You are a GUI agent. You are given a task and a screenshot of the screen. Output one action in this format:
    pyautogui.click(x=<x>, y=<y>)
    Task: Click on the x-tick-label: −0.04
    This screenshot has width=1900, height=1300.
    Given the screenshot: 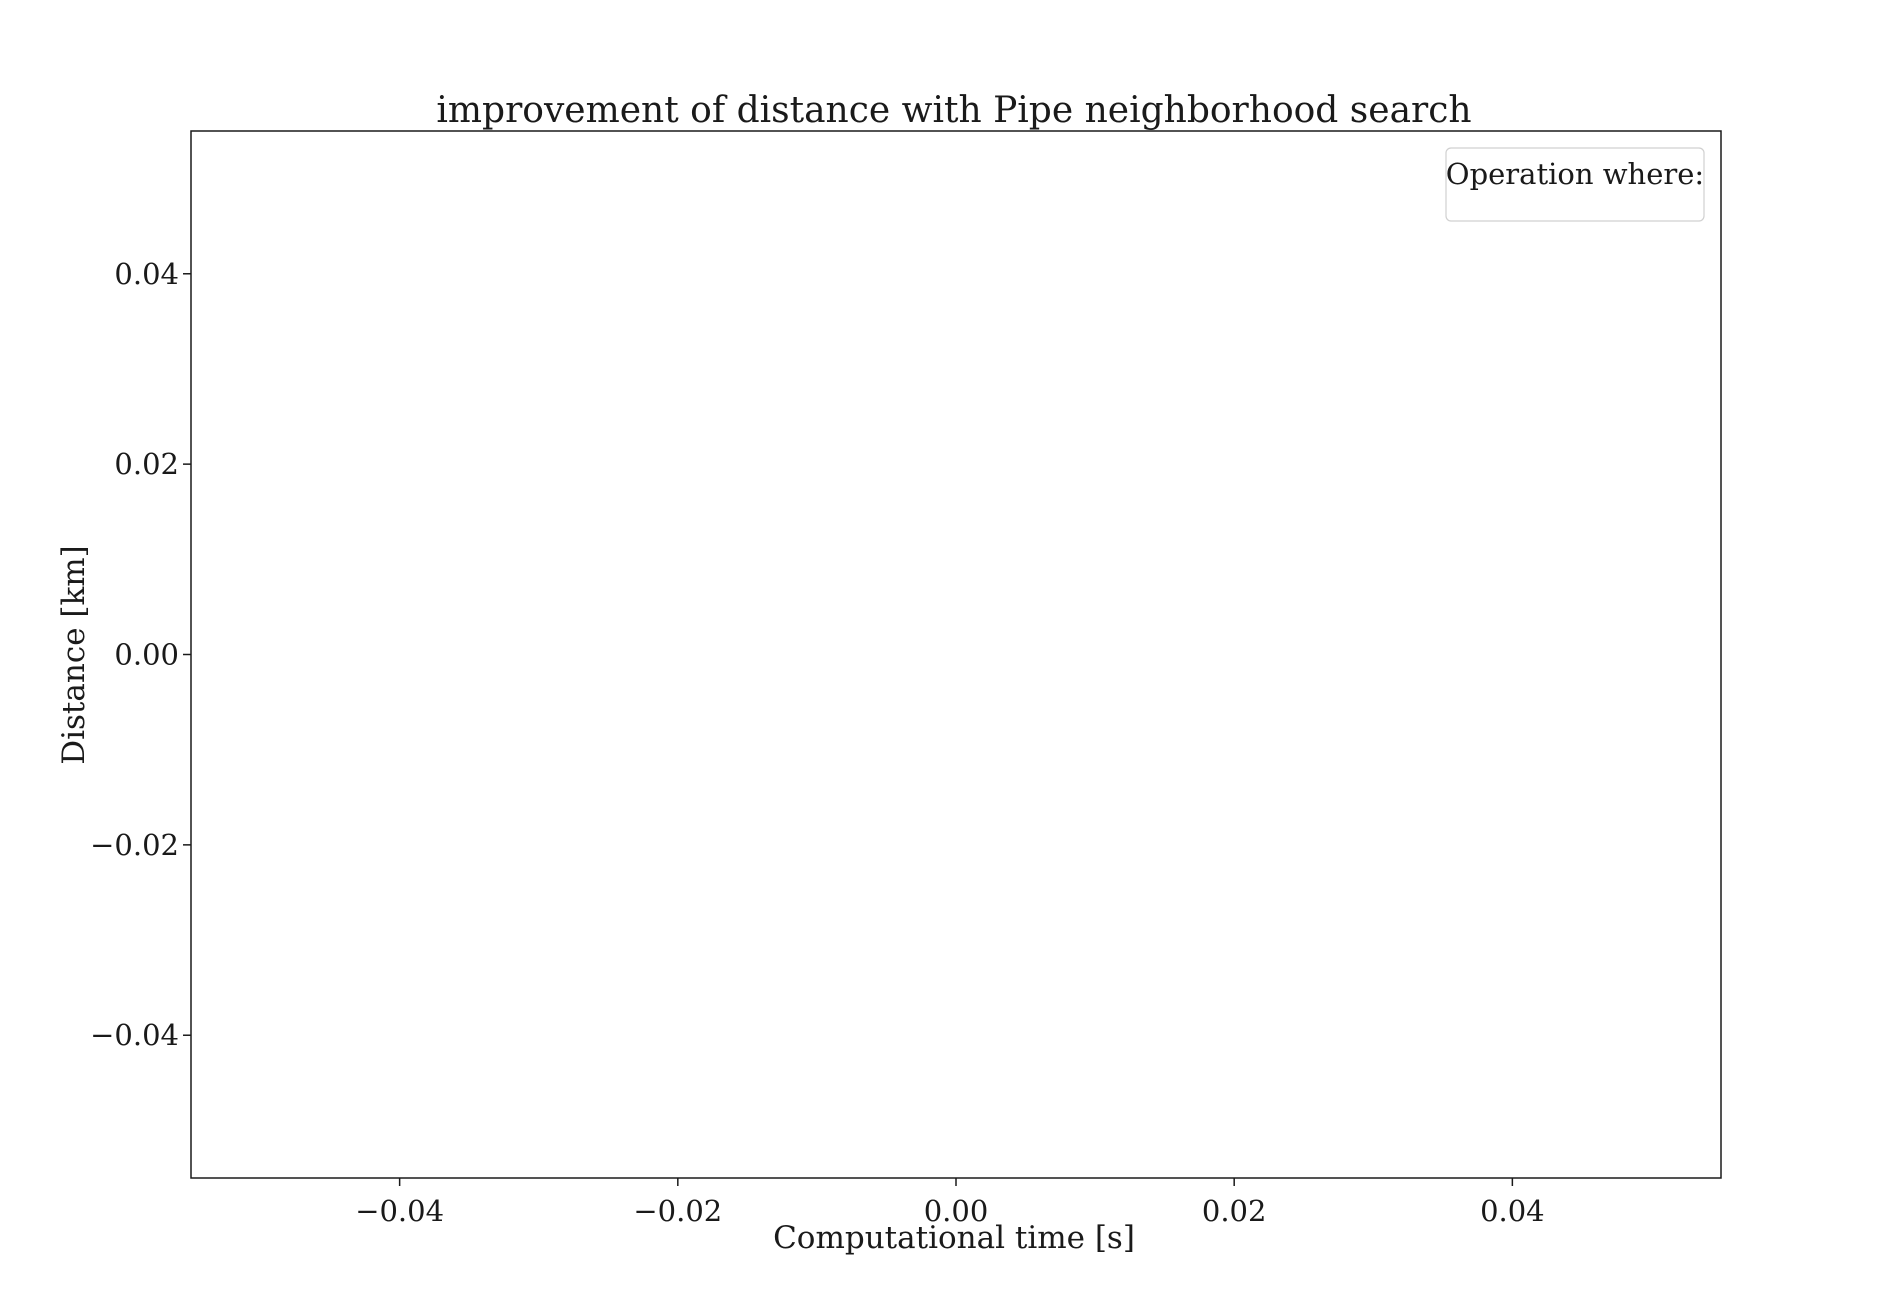 What is the action you would take?
    pyautogui.click(x=399, y=1211)
    